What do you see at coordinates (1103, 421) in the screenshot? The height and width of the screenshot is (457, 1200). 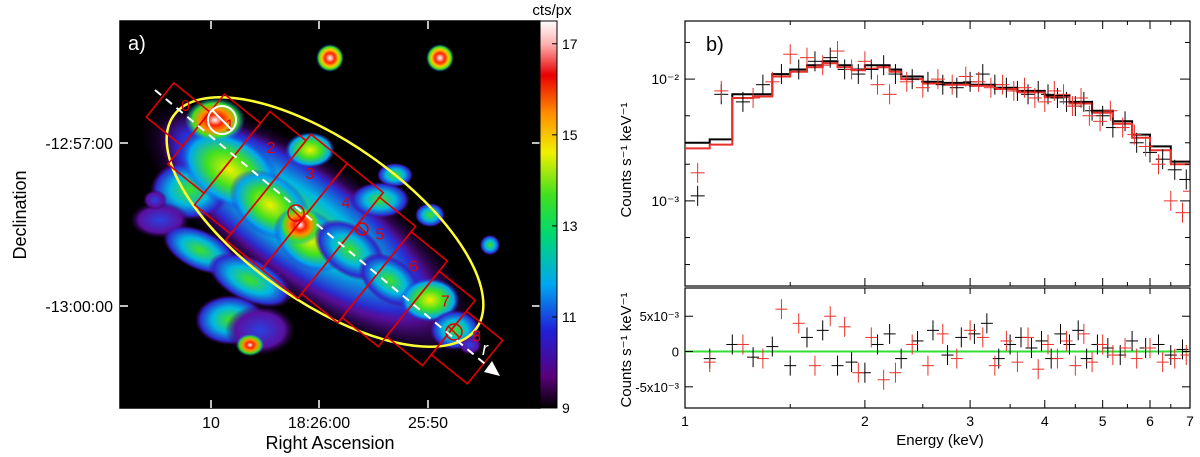 I see `x-tick-label: 5` at bounding box center [1103, 421].